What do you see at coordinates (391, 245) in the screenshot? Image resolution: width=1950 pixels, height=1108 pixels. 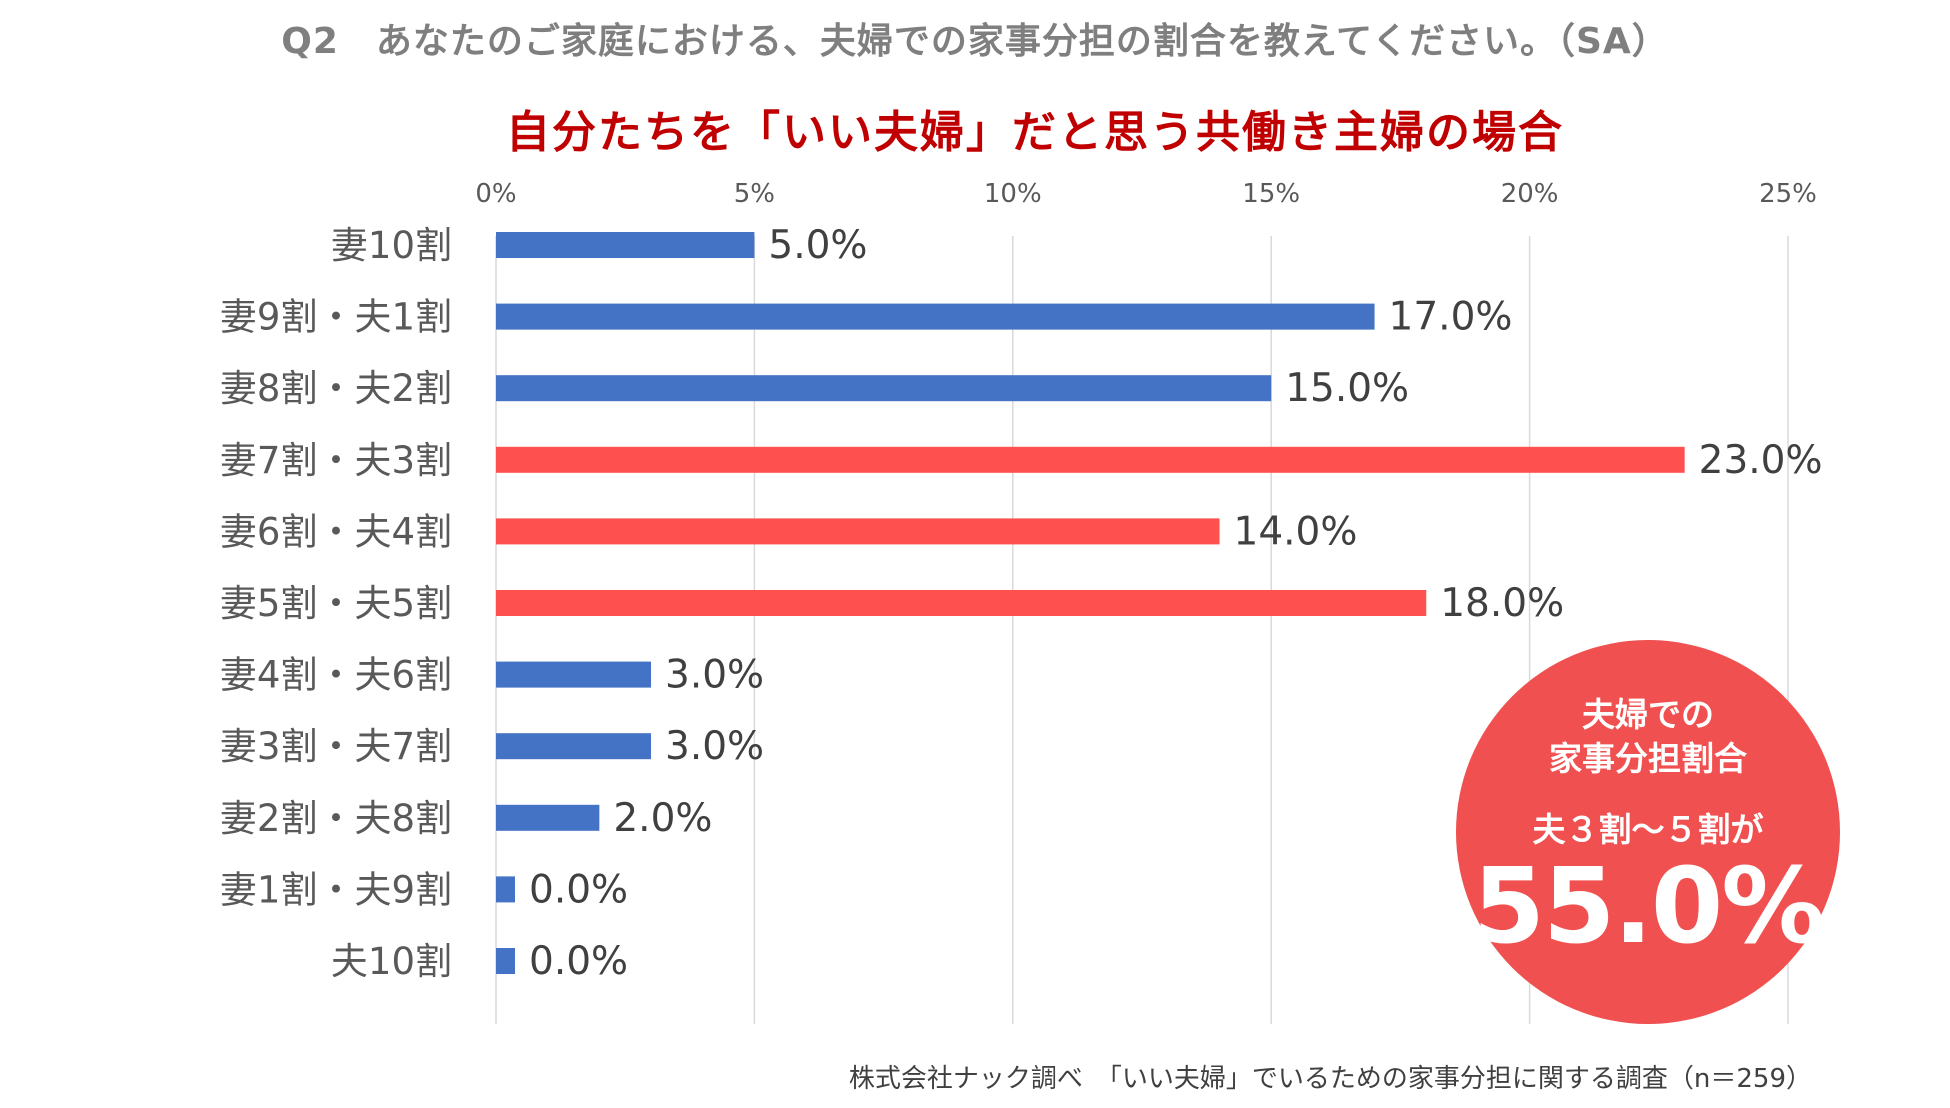 I see `category-label: 妻10割` at bounding box center [391, 245].